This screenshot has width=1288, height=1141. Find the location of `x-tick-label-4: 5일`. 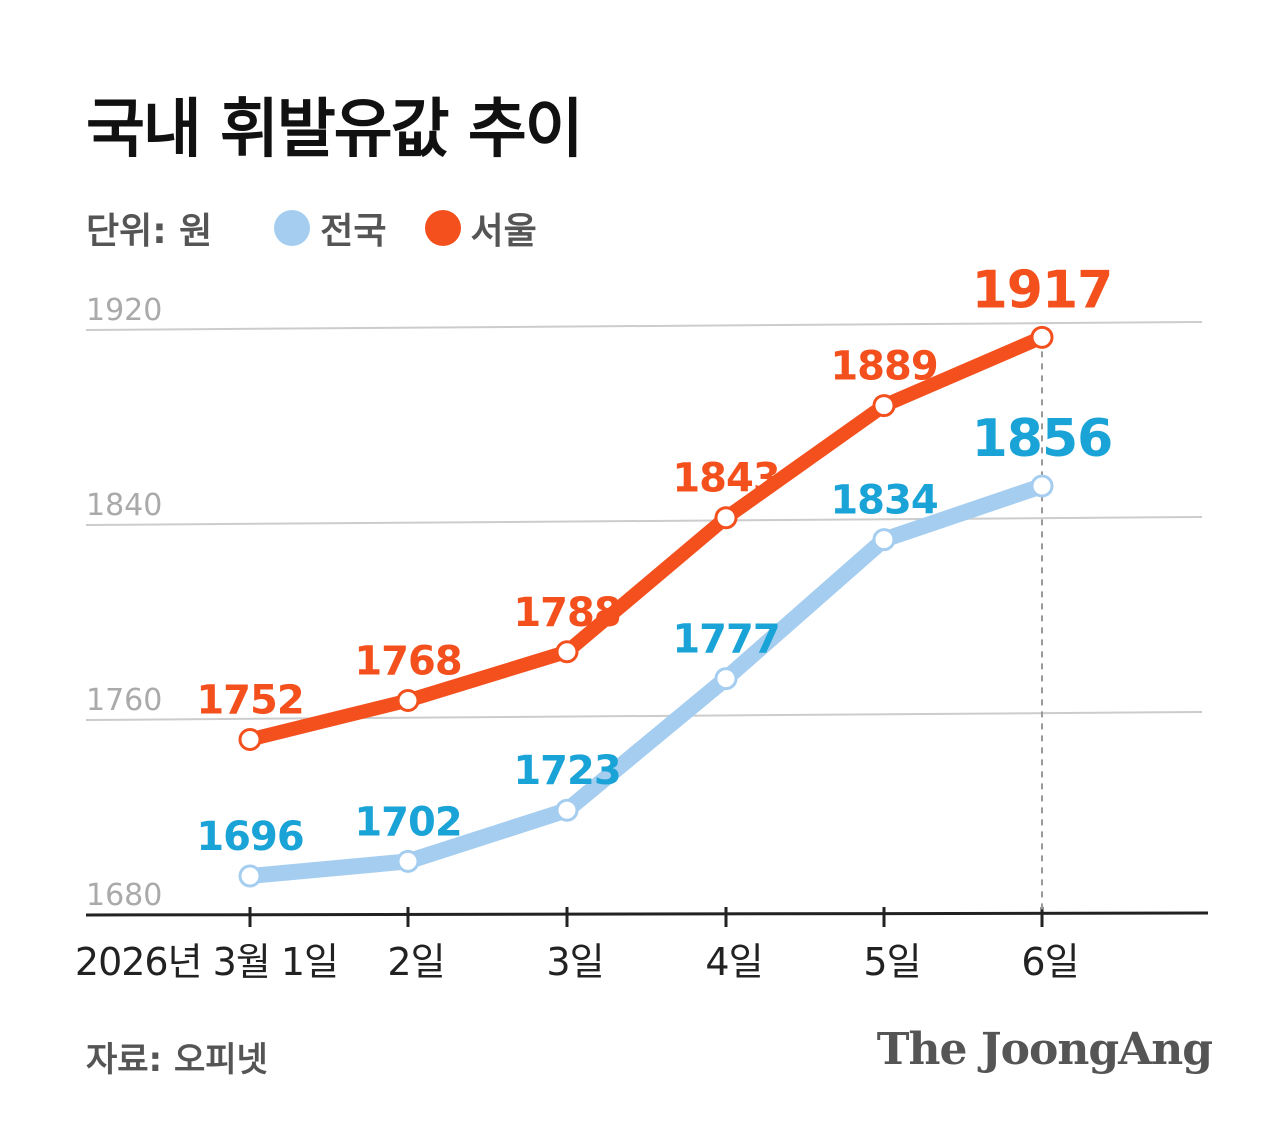

x-tick-label-4: 5일 is located at coordinates (891, 962).